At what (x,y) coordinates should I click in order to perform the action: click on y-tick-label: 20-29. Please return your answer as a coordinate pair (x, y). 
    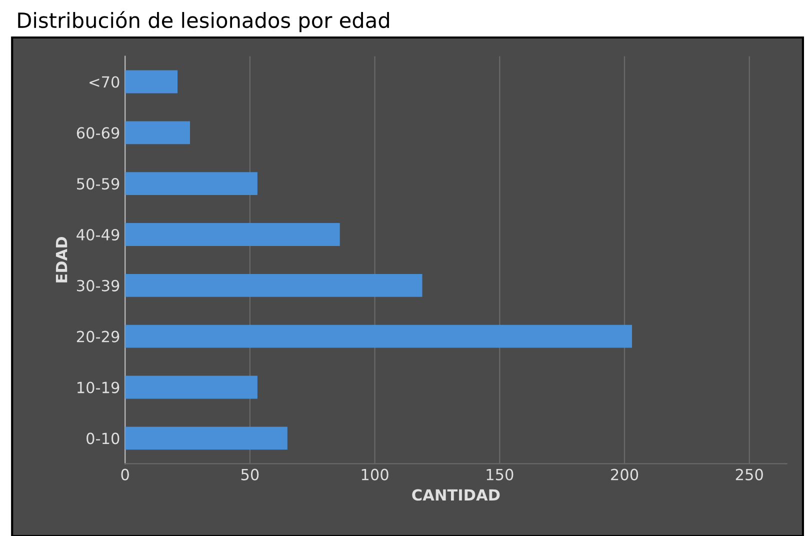
    Looking at the image, I should click on (98, 336).